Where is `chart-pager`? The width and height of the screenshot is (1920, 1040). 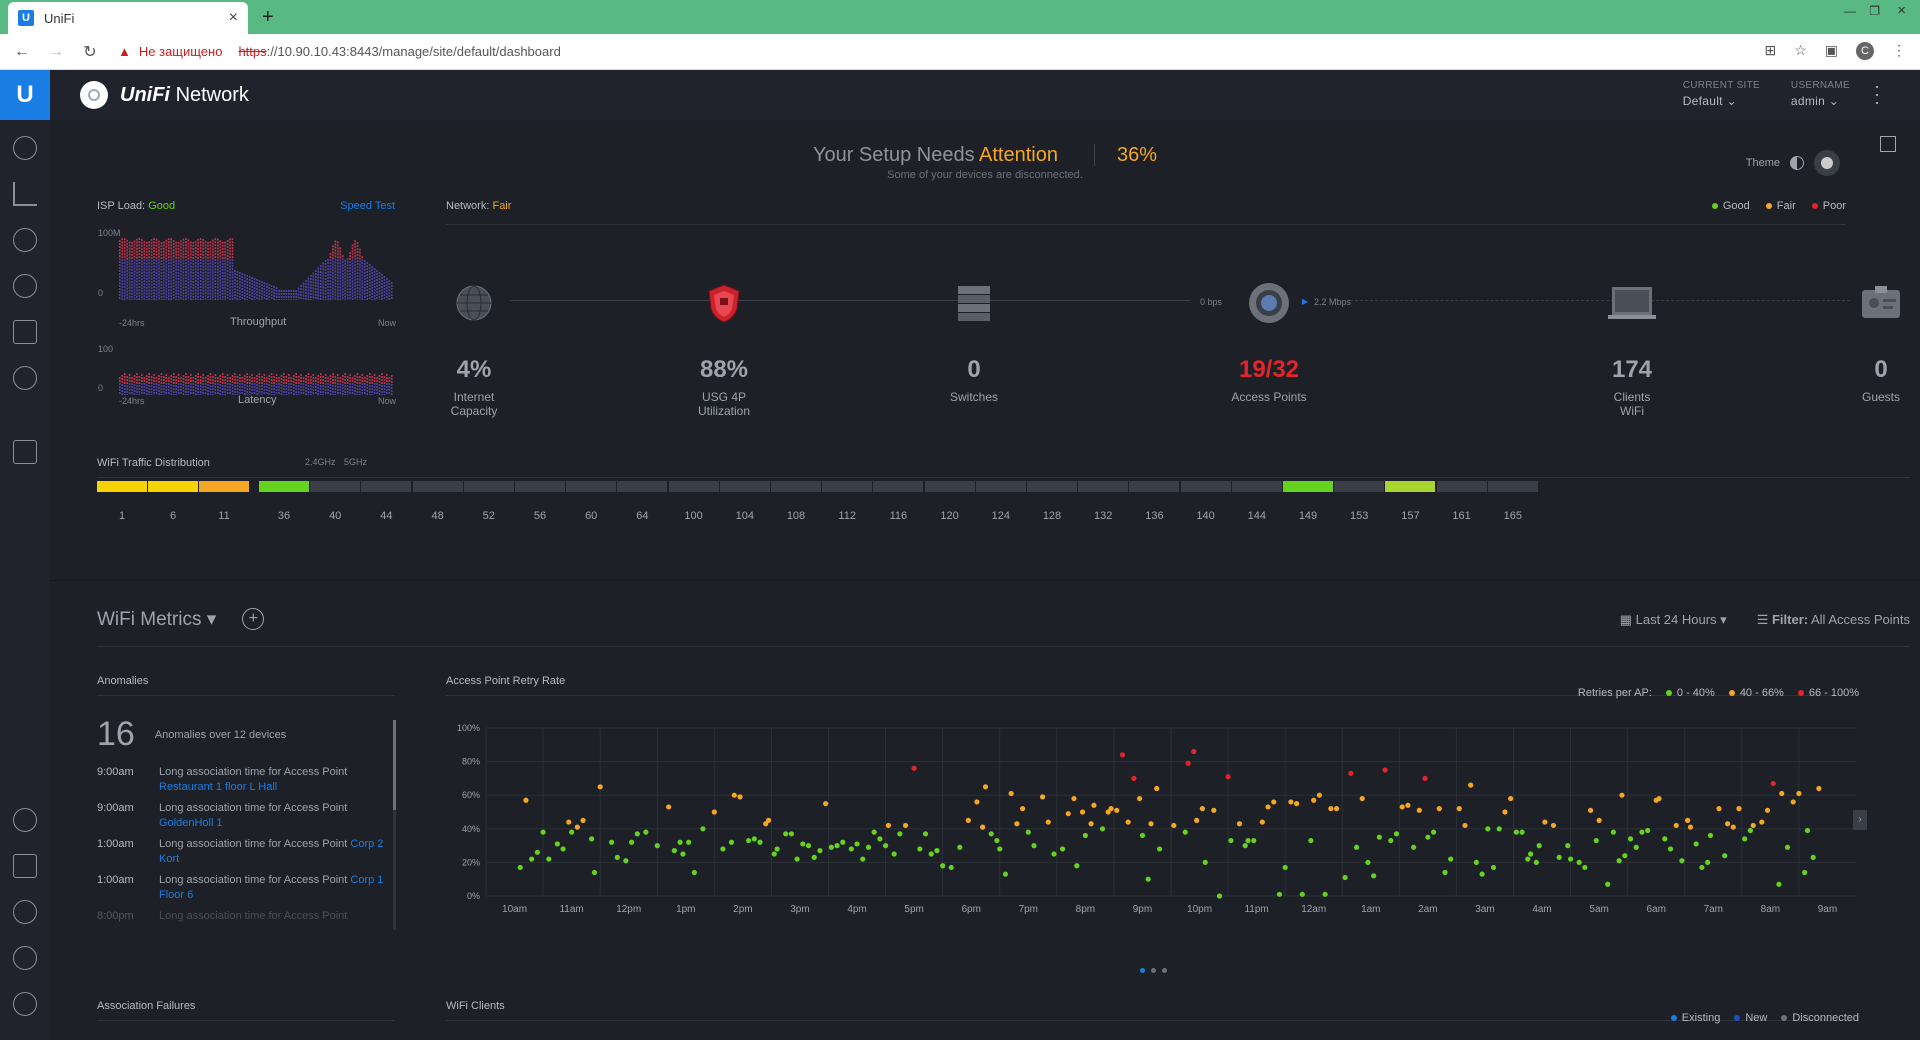
chart-pager is located at coordinates (1153, 970).